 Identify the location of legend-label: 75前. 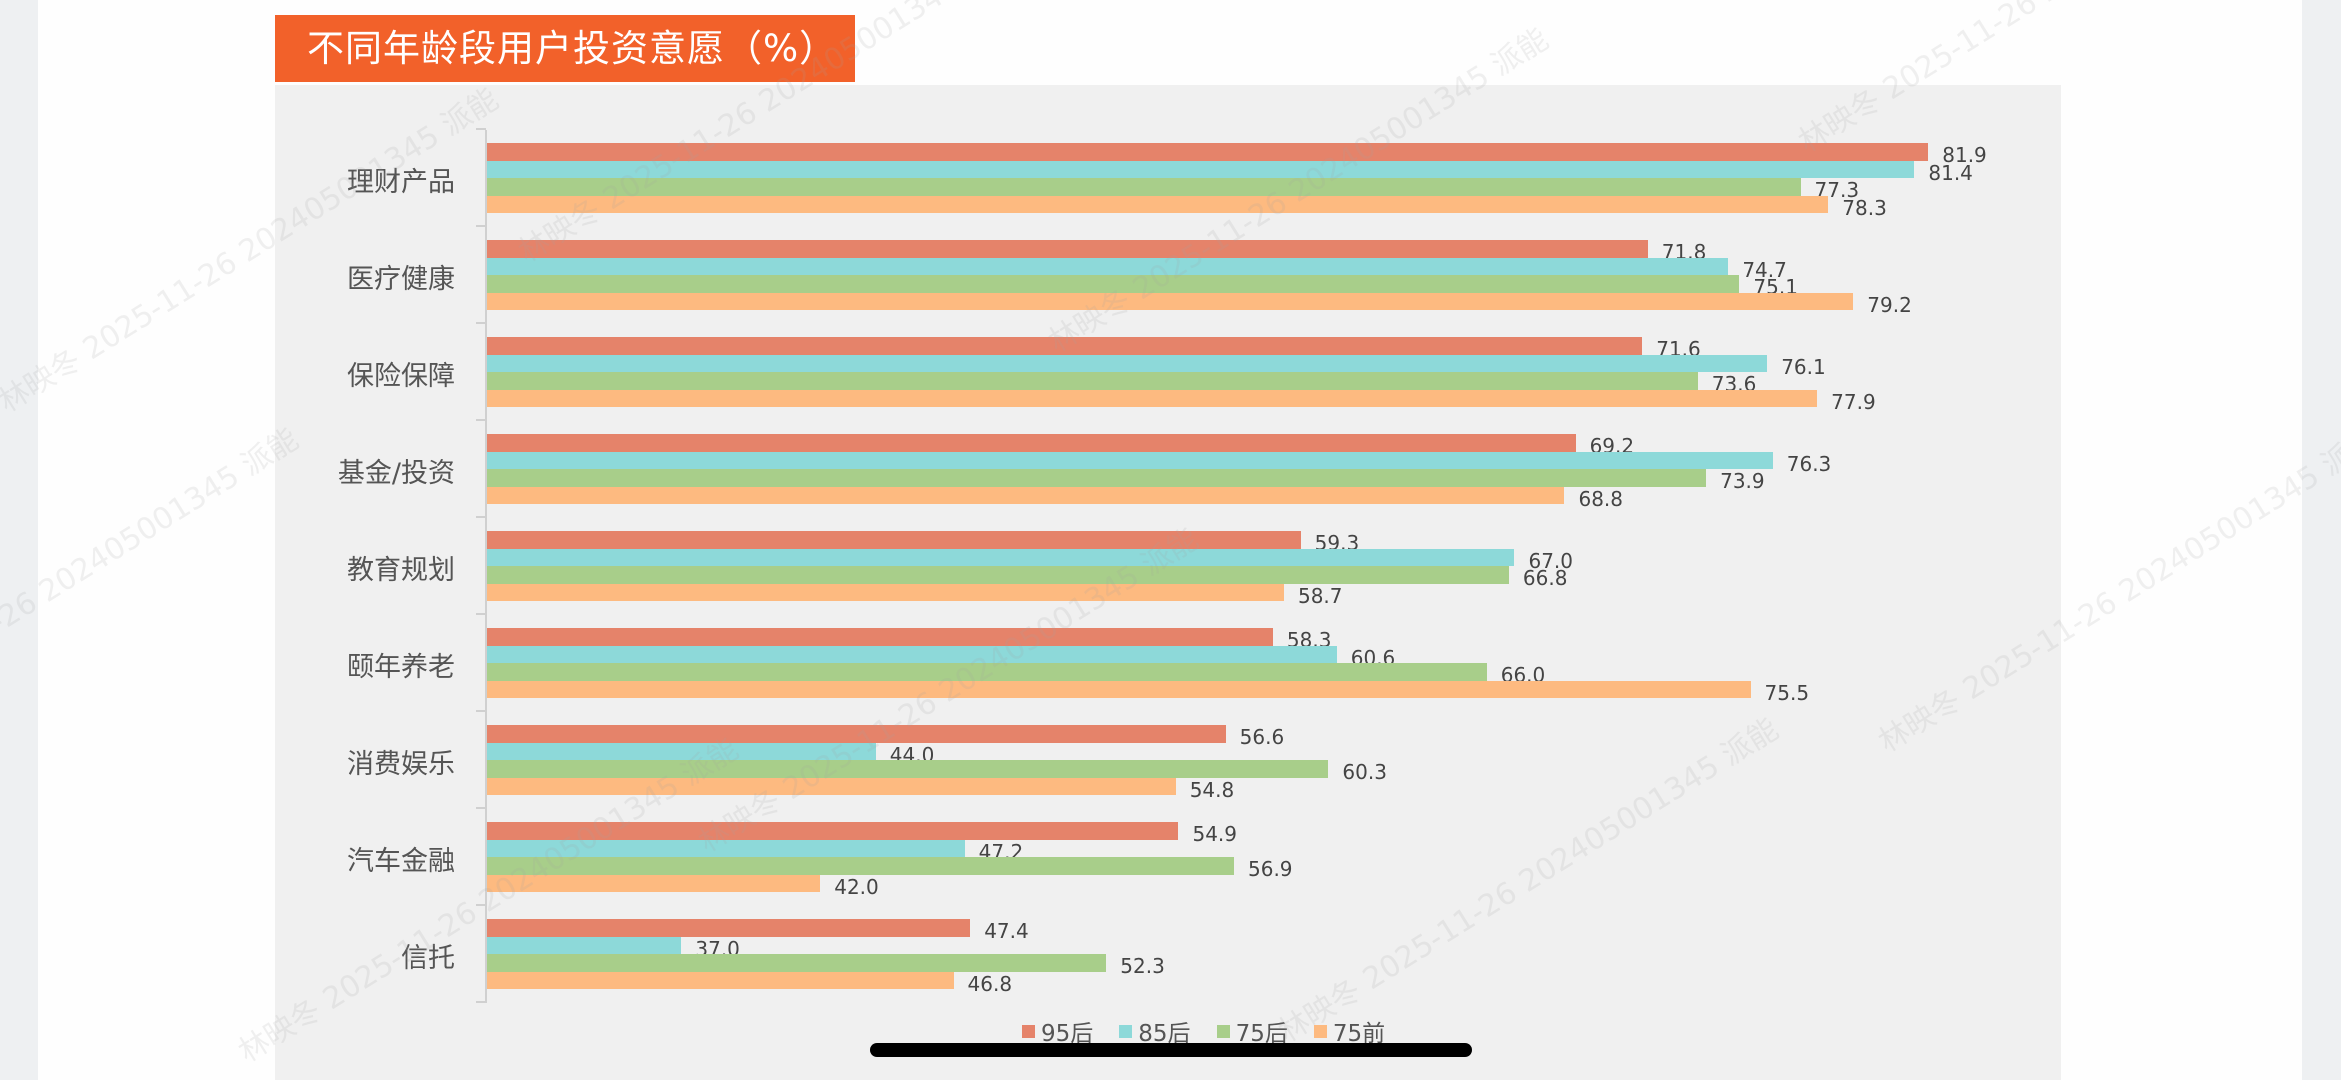
(1359, 1034).